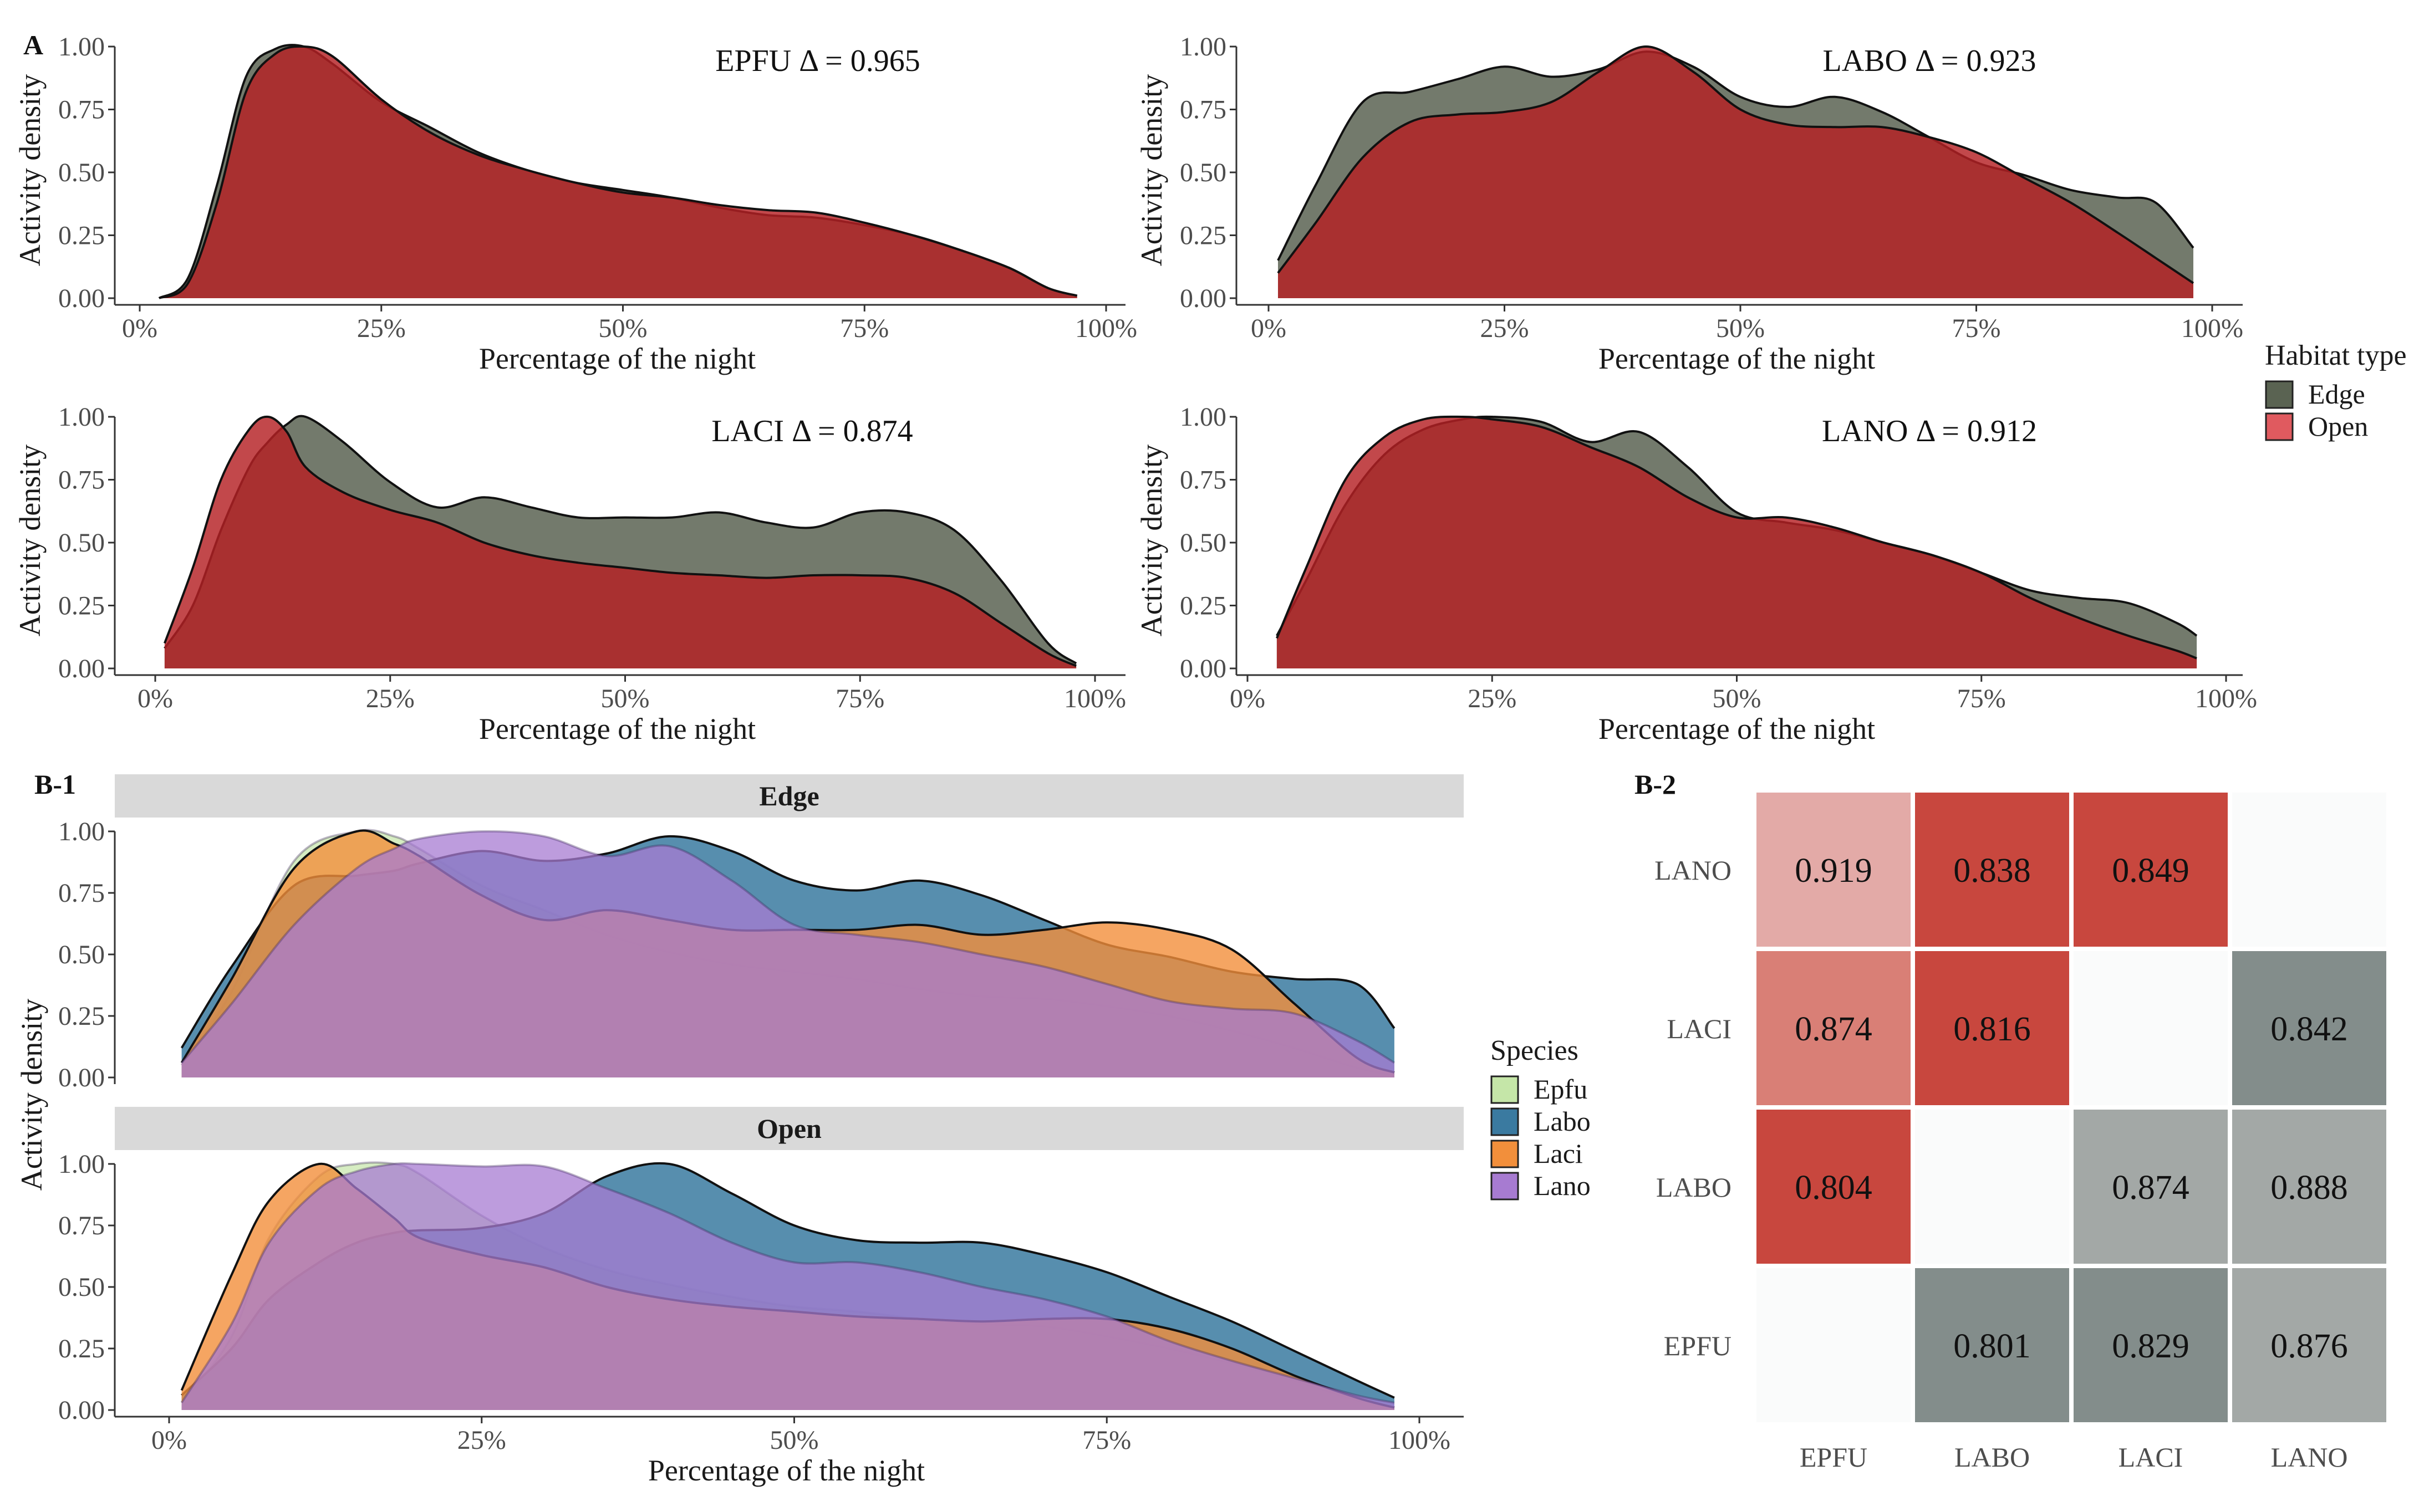 Image resolution: width=2419 pixels, height=1512 pixels. I want to click on panel-b2-label: B-2, so click(1655, 784).